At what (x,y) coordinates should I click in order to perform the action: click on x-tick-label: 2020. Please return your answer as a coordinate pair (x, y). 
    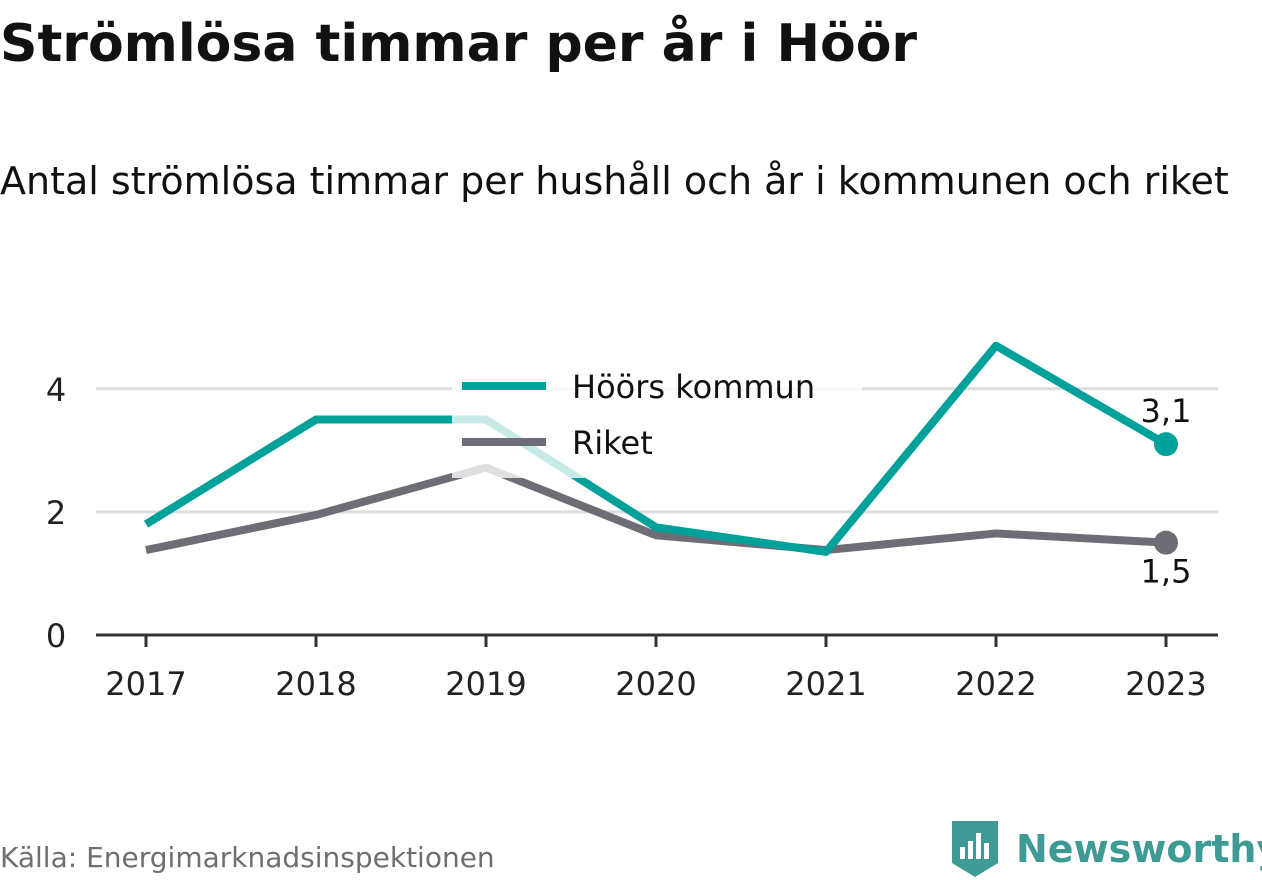
    Looking at the image, I should click on (655, 684).